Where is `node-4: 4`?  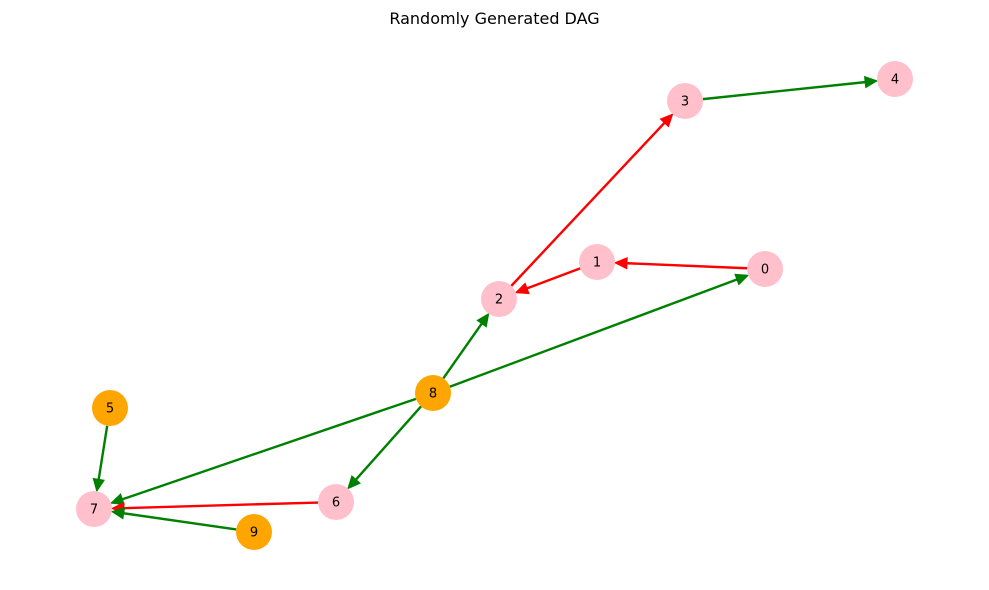
node-4: 4 is located at coordinates (895, 79).